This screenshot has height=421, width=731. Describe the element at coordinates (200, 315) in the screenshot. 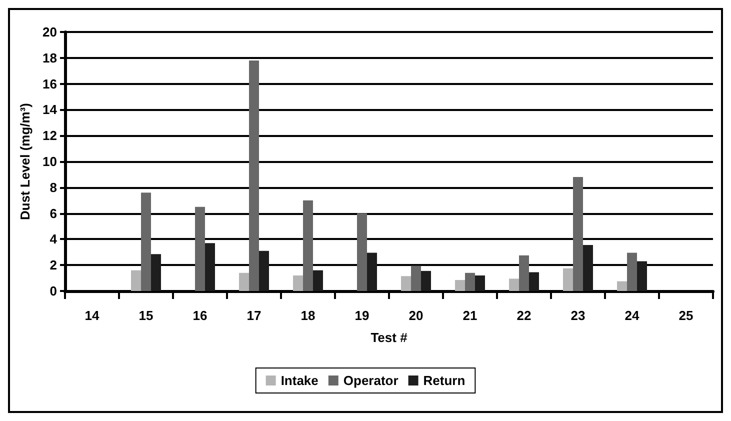

I see `x-tick-label: 16` at that location.